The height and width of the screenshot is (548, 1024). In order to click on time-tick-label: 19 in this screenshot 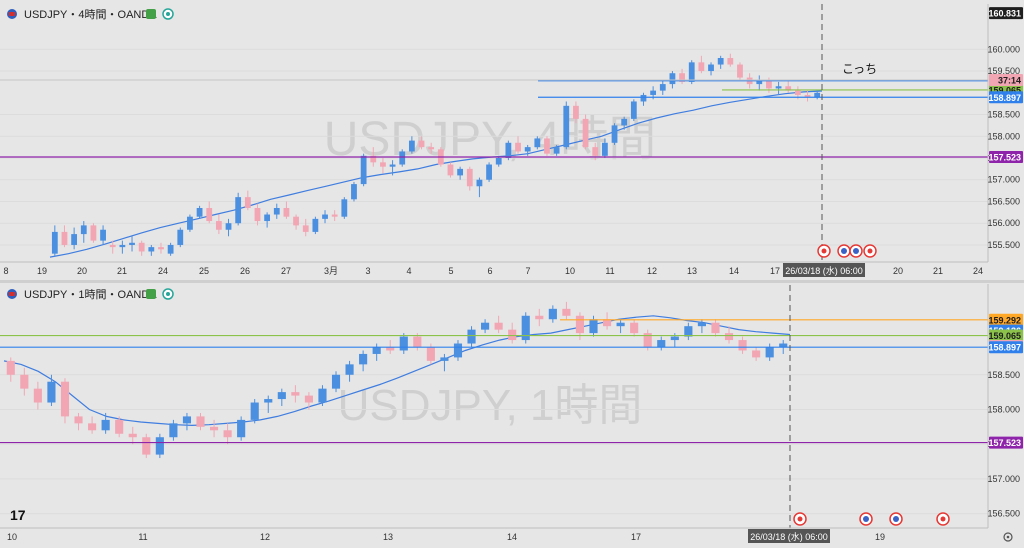, I will do `click(42, 271)`.